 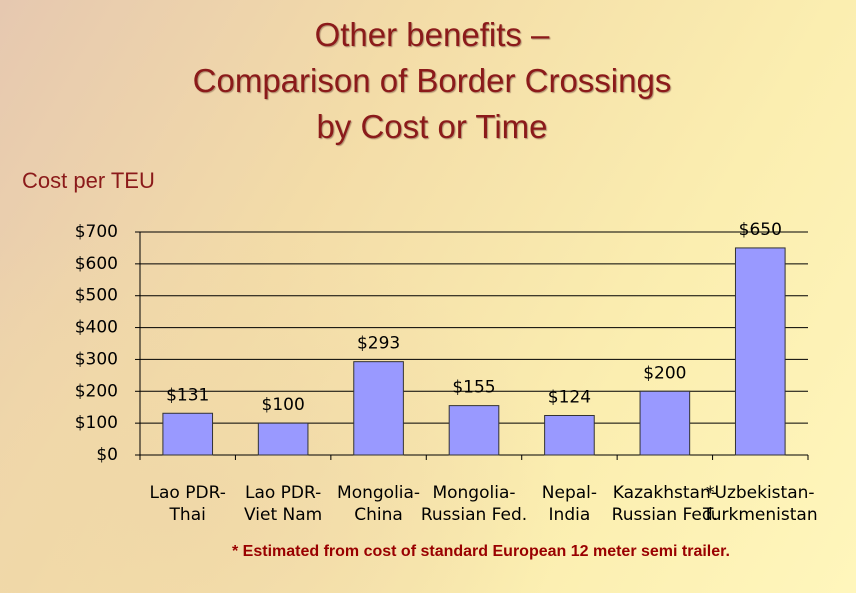 What do you see at coordinates (378, 344) in the screenshot?
I see `data-label: $293` at bounding box center [378, 344].